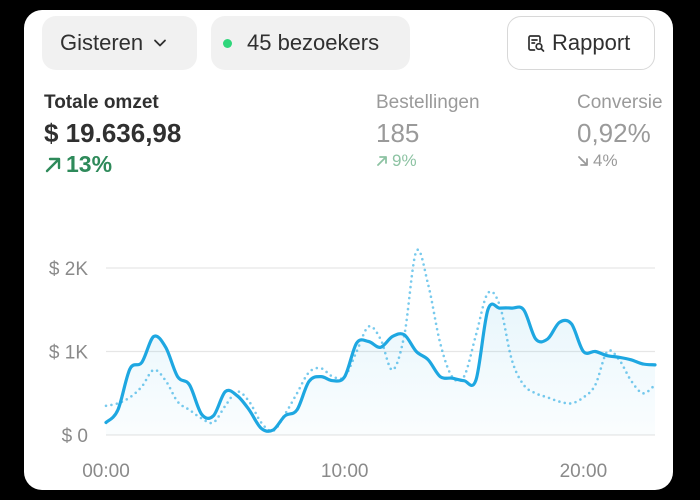 The width and height of the screenshot is (700, 500). Describe the element at coordinates (160, 43) in the screenshot. I see `chevron-down-icon` at that location.